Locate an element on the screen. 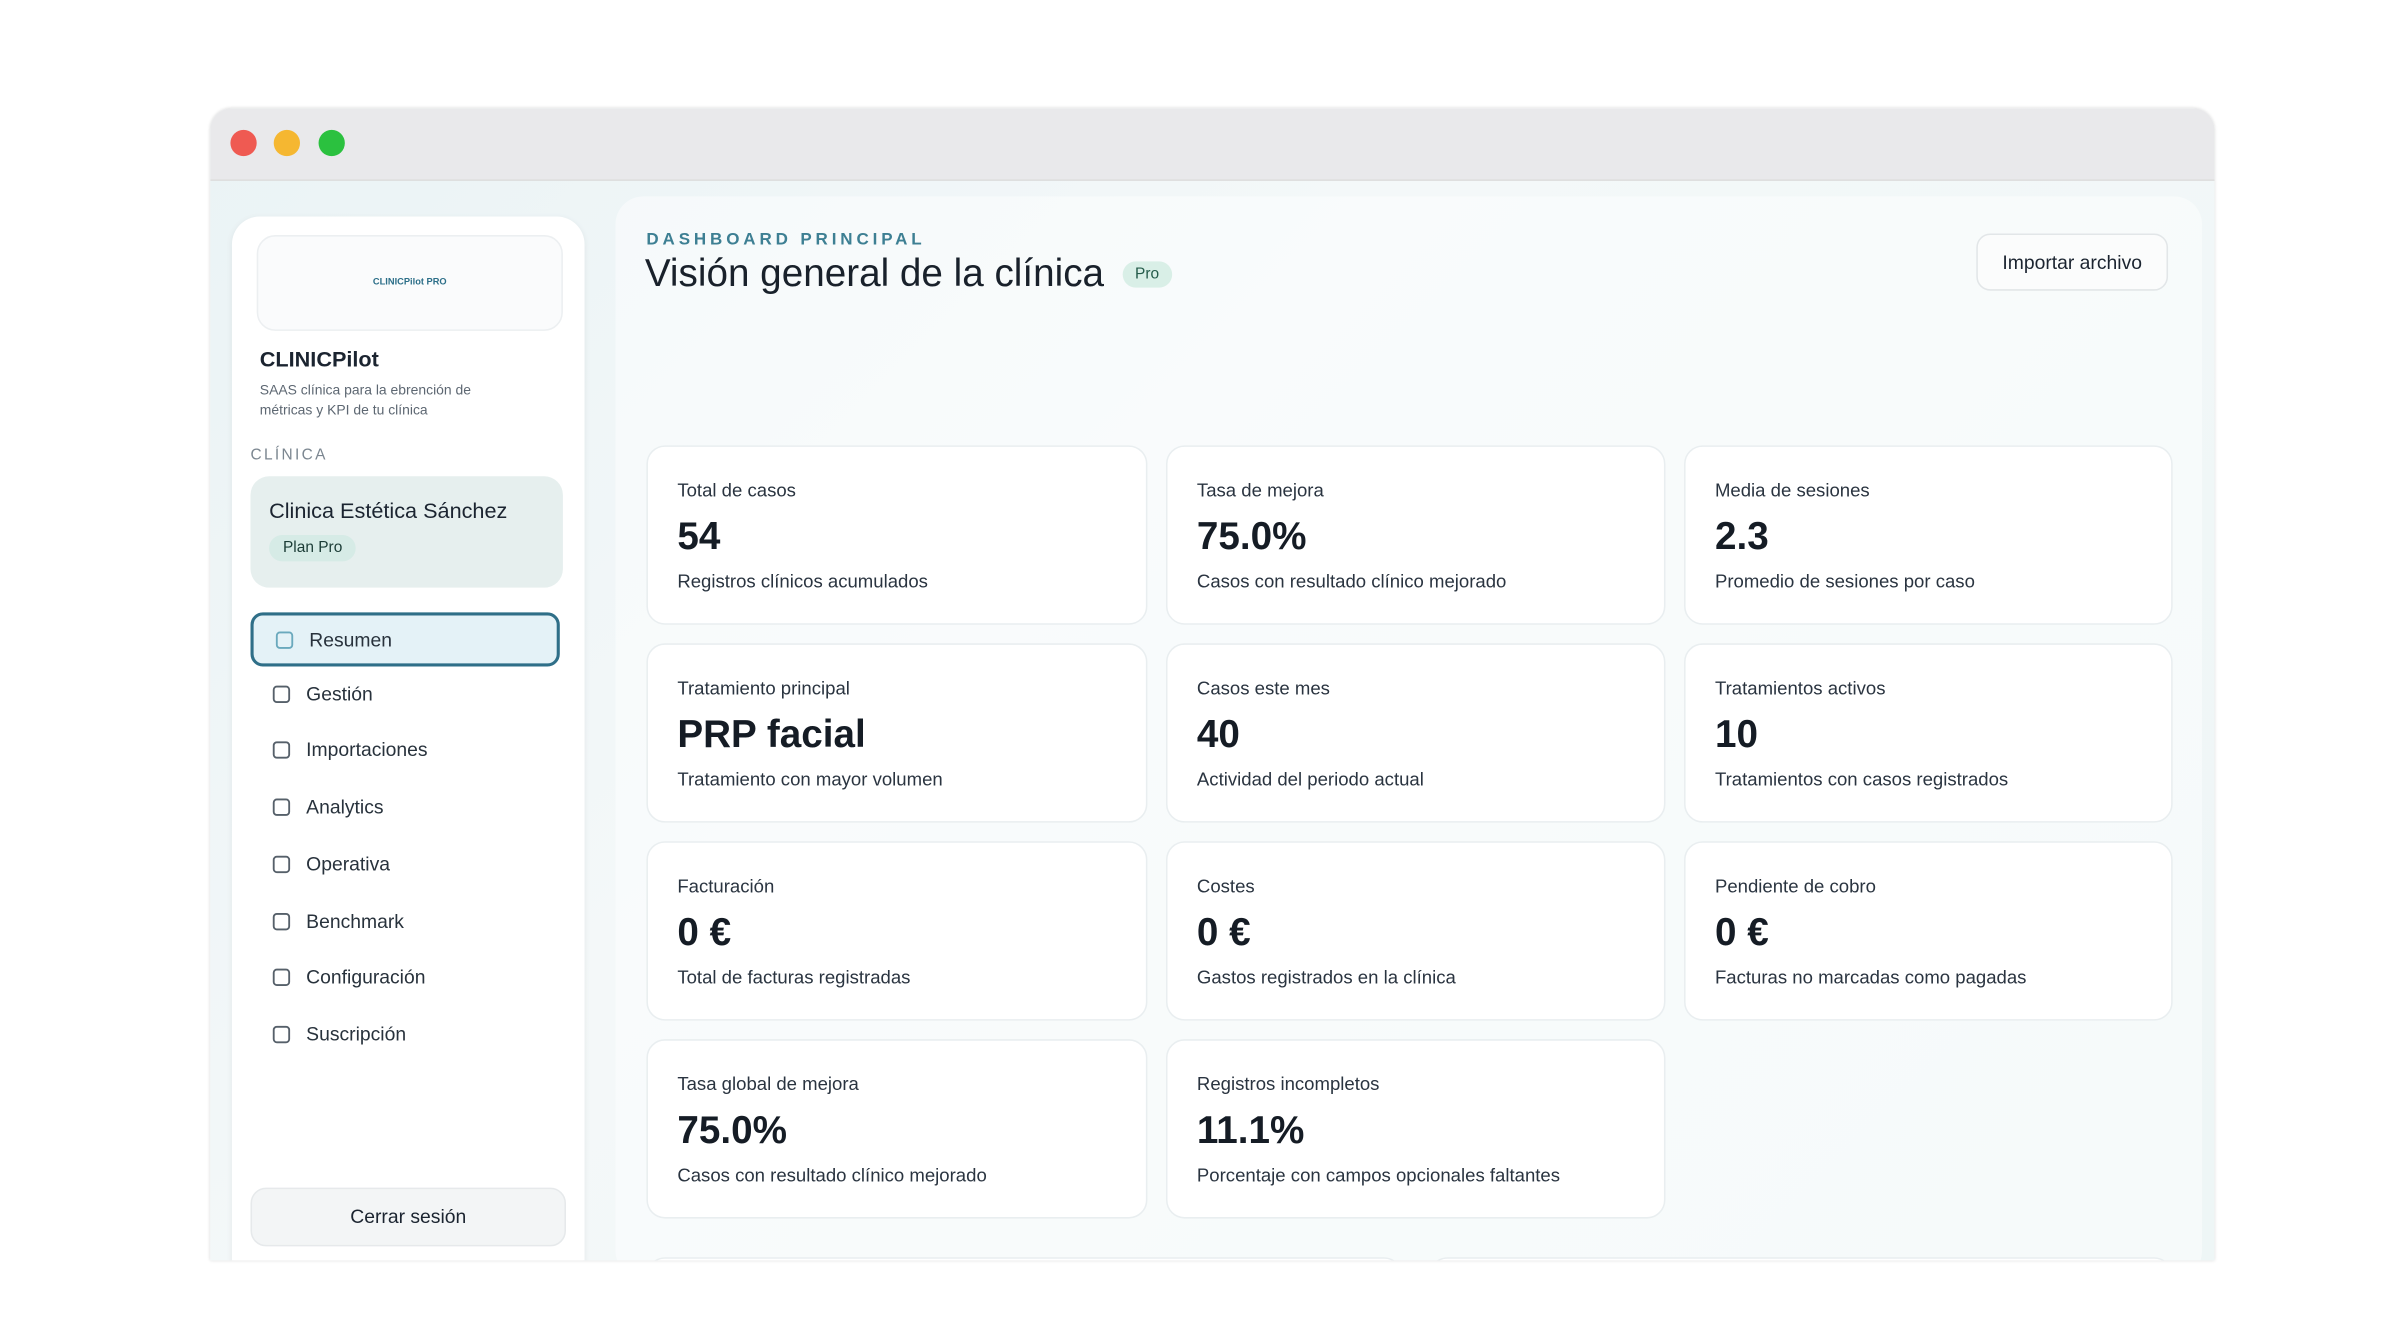 The width and height of the screenshot is (2400, 1341). nav-item: Suscripción is located at coordinates (404, 1034).